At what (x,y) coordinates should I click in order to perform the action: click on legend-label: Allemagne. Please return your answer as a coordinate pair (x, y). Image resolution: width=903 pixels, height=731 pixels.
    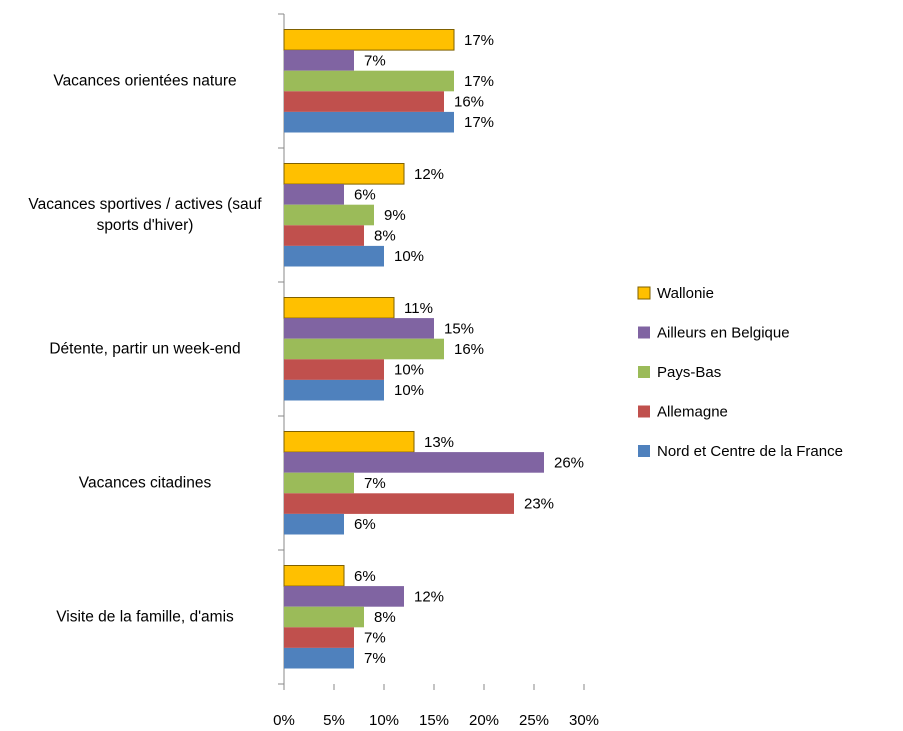
    Looking at the image, I should click on (692, 411).